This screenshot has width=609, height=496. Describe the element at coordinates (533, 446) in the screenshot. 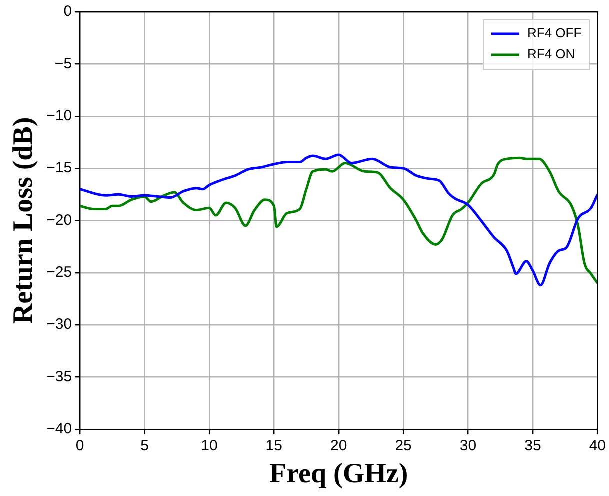

I see `x-tick-label: 35` at that location.